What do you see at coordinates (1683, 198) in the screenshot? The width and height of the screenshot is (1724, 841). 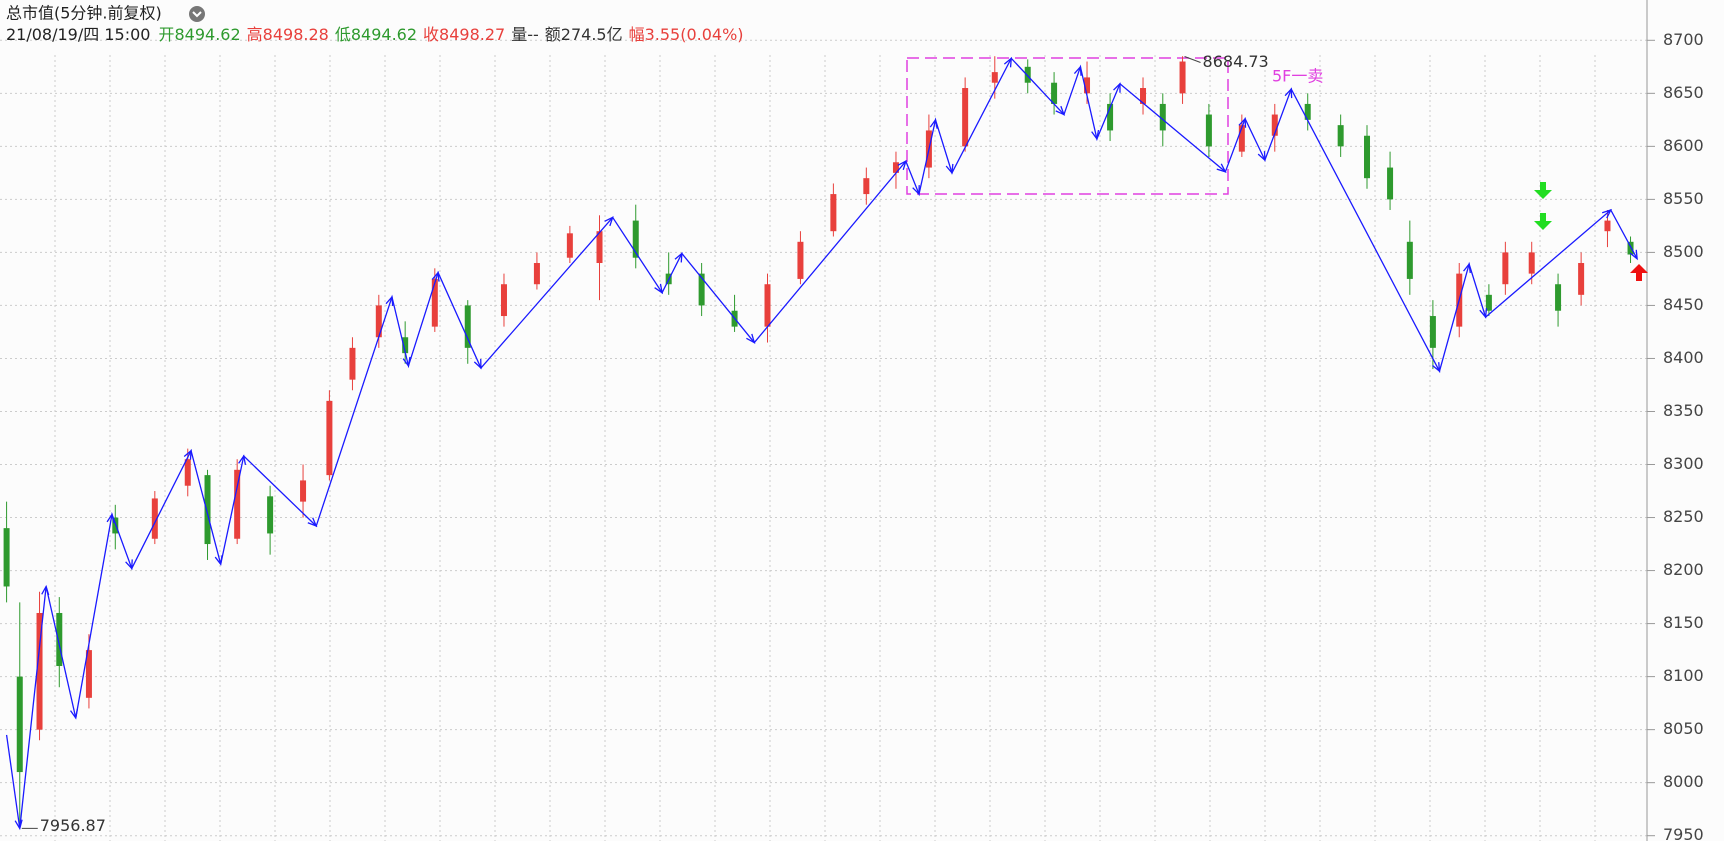 I see `y-tick-label: 8550` at bounding box center [1683, 198].